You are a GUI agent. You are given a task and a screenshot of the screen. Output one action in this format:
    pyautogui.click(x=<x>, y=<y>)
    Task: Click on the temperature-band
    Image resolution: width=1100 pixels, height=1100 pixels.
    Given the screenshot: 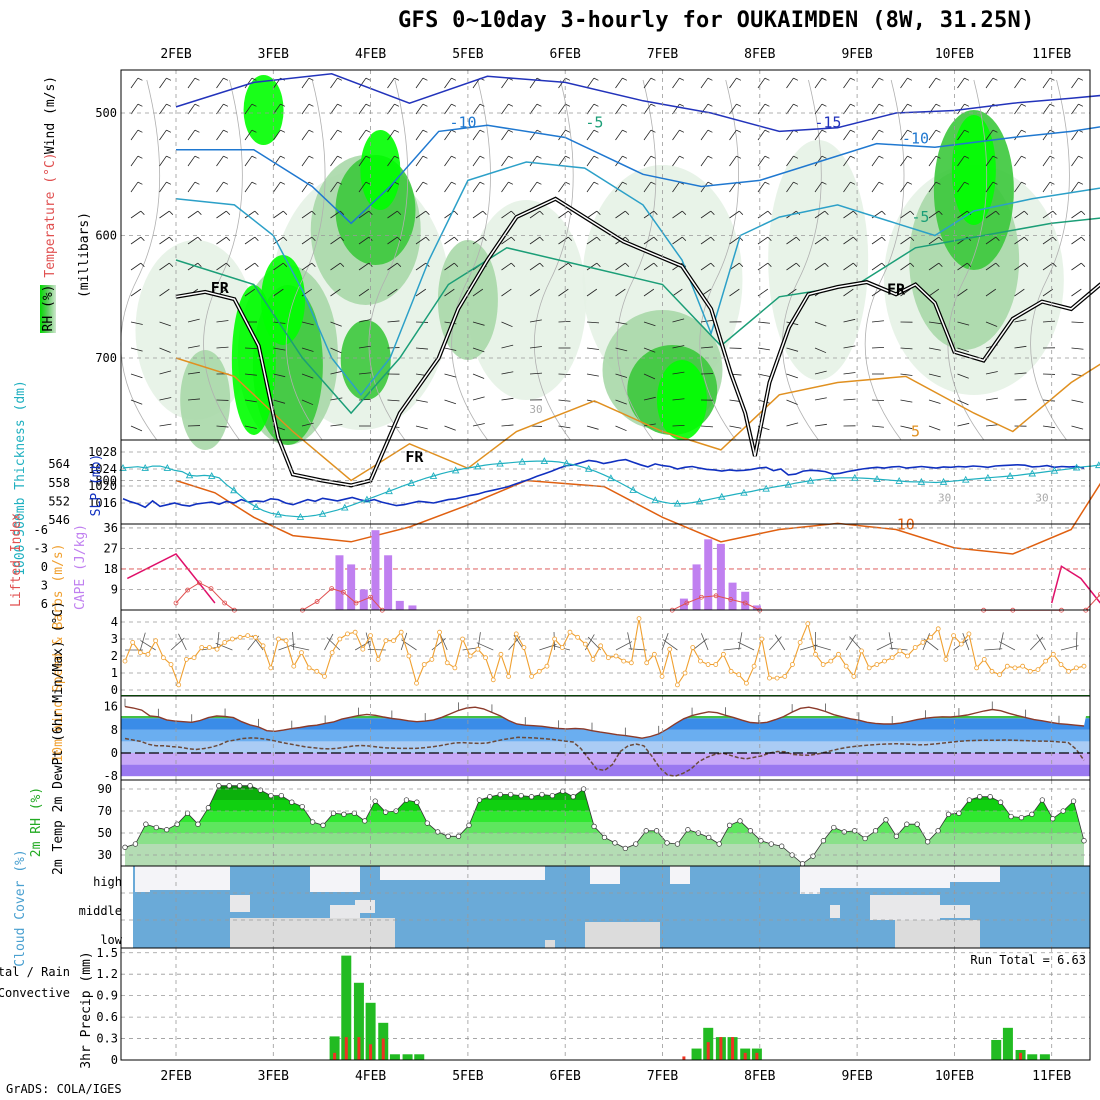 What is the action you would take?
    pyautogui.click(x=605, y=747)
    